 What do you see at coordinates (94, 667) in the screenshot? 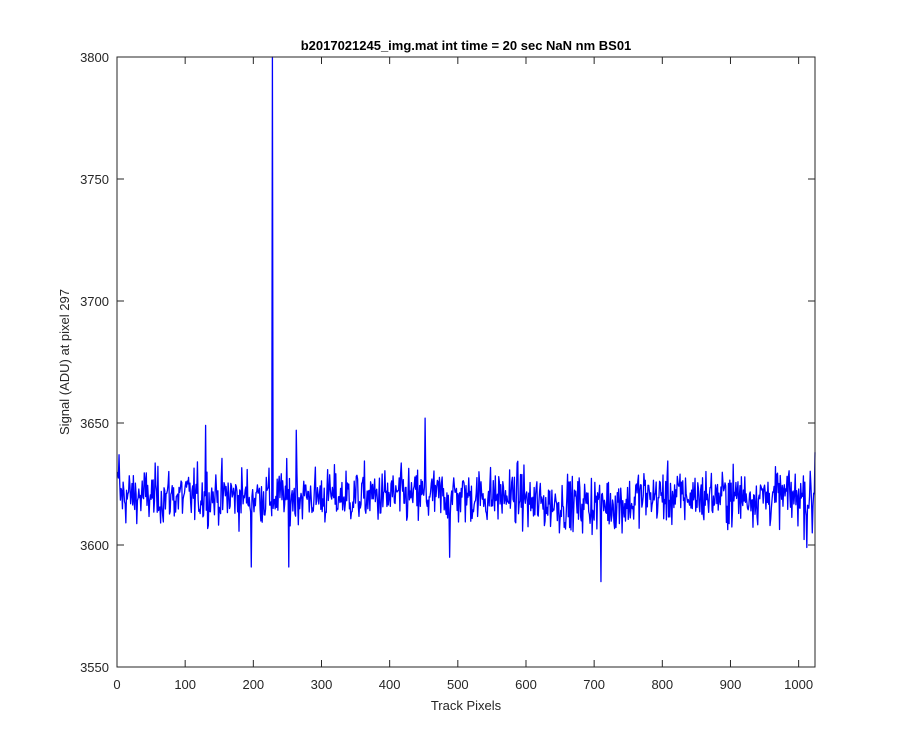
I see `y-tick-label: 3550` at bounding box center [94, 667].